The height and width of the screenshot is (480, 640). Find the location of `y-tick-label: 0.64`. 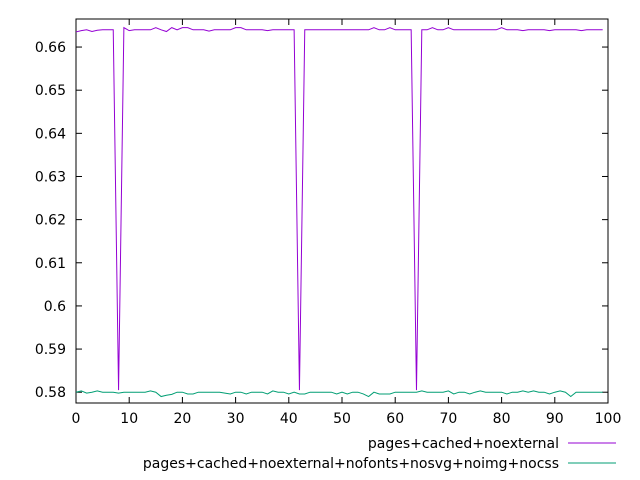

y-tick-label: 0.64 is located at coordinates (50, 134).